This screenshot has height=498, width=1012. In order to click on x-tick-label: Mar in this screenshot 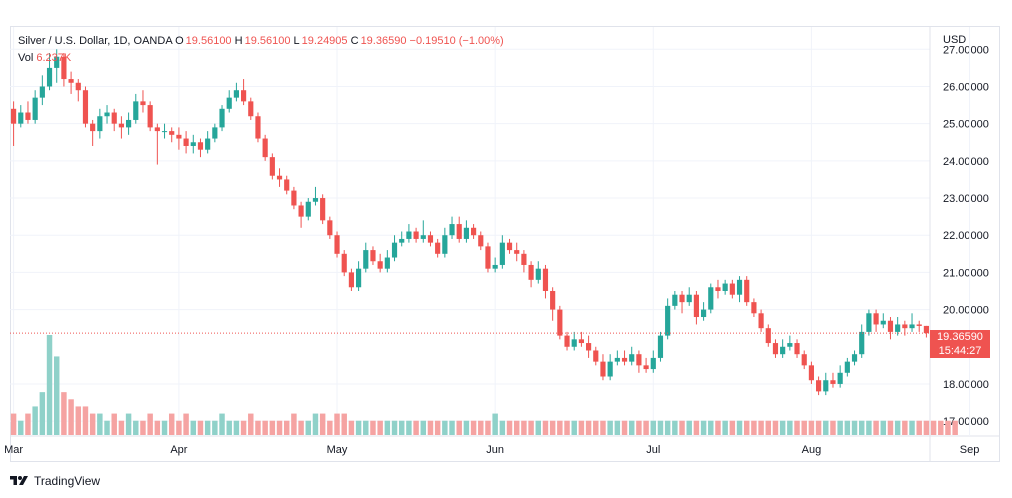, I will do `click(13, 450)`.